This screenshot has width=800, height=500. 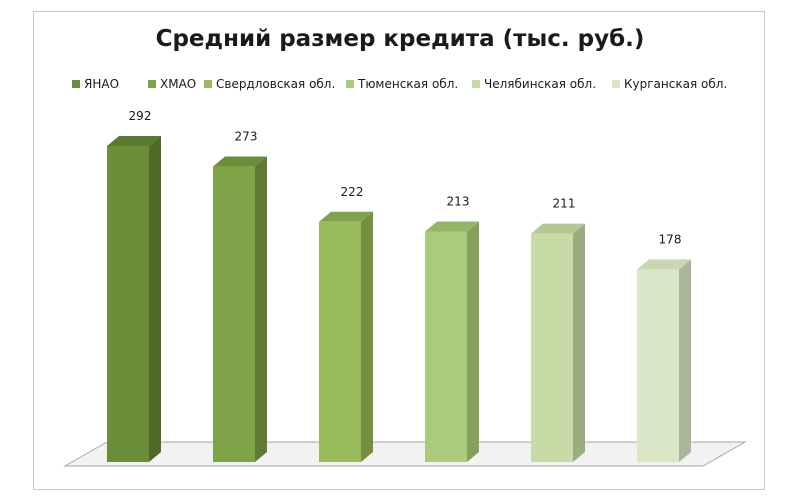 I want to click on legend-label-sverdlovsk: Свердловская обл., so click(x=276, y=84).